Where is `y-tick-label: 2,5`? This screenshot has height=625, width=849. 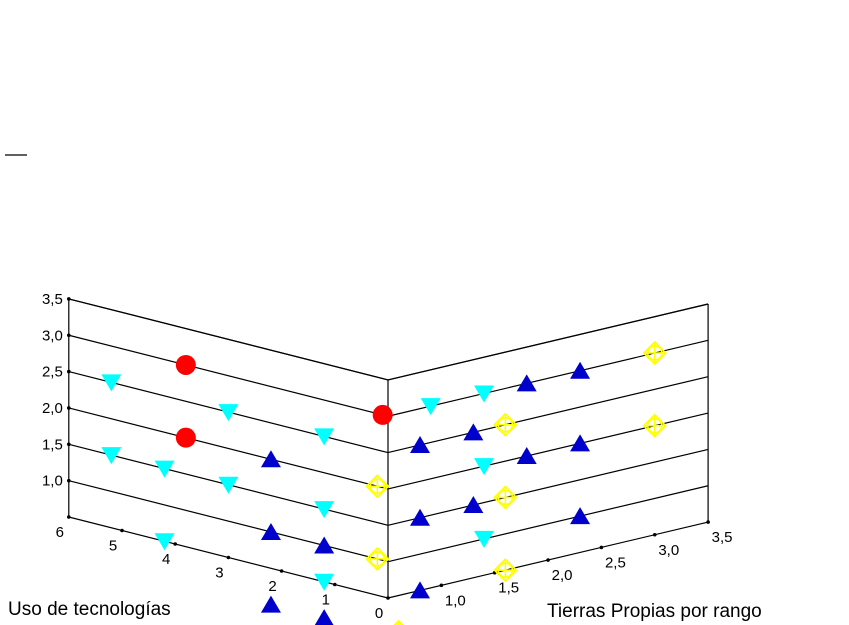 y-tick-label: 2,5 is located at coordinates (615, 562).